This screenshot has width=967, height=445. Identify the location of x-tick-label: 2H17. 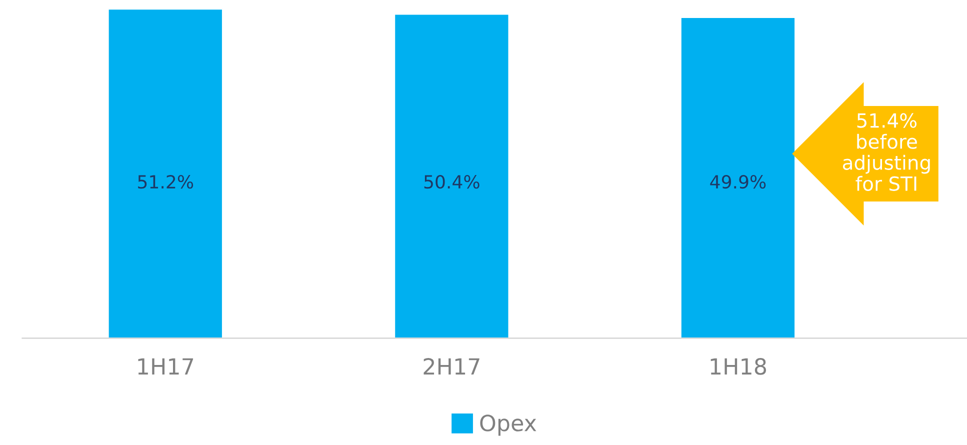
(452, 366).